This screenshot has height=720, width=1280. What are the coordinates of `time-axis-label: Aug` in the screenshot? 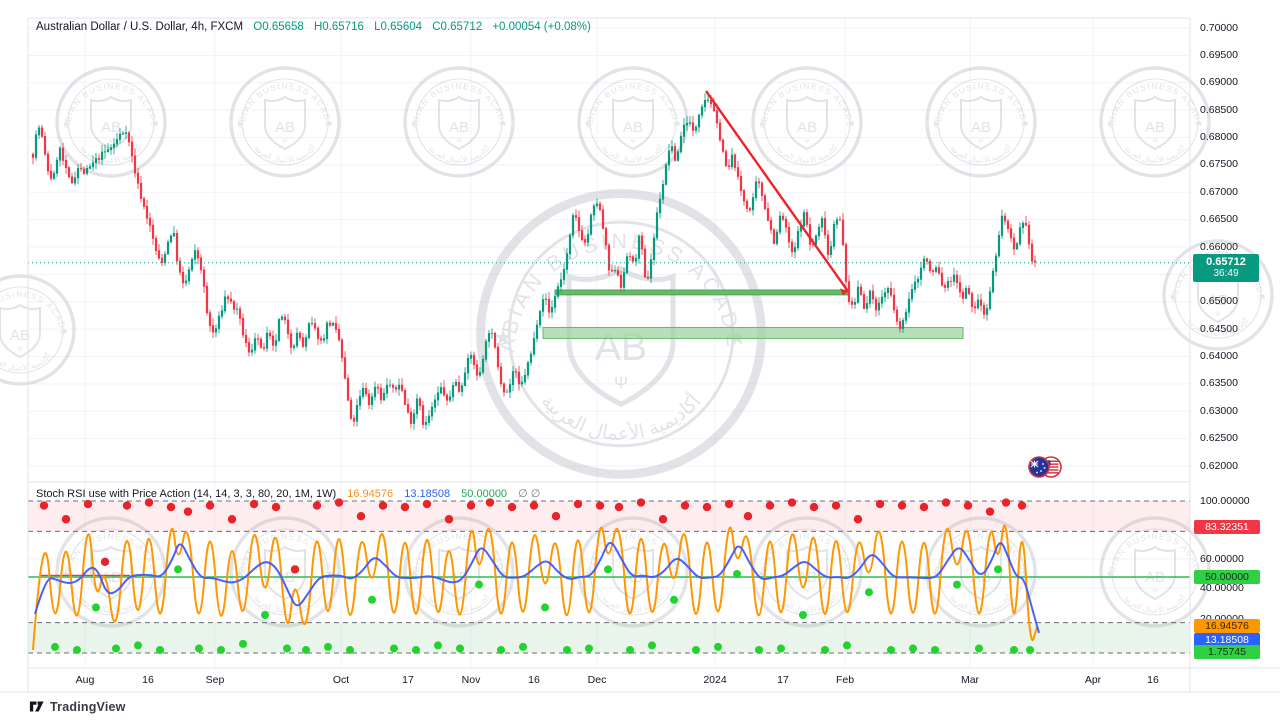 It's located at (85, 680).